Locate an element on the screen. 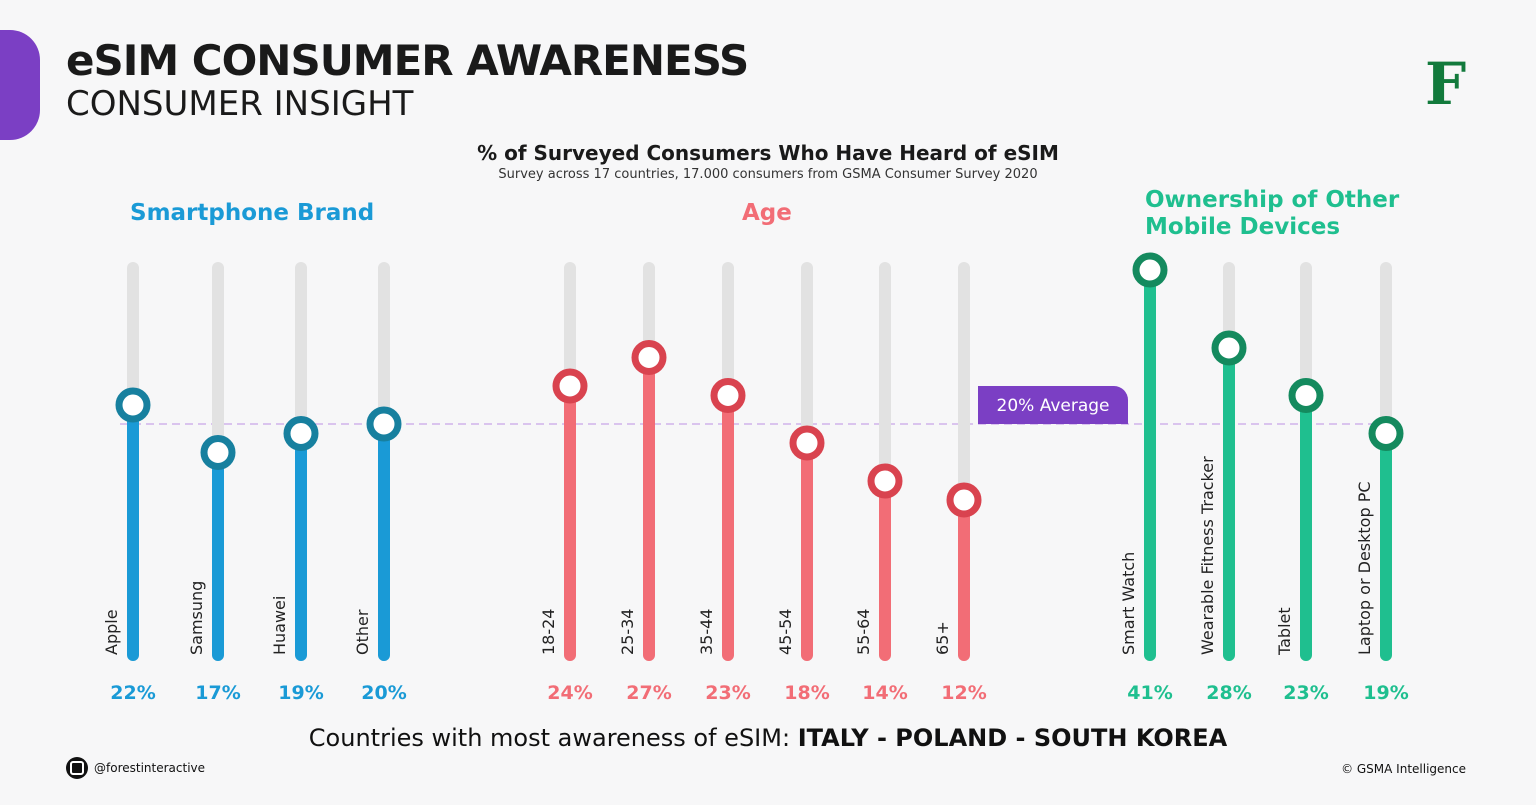 This screenshot has height=805, width=1536. category-label: Huawei is located at coordinates (279, 625).